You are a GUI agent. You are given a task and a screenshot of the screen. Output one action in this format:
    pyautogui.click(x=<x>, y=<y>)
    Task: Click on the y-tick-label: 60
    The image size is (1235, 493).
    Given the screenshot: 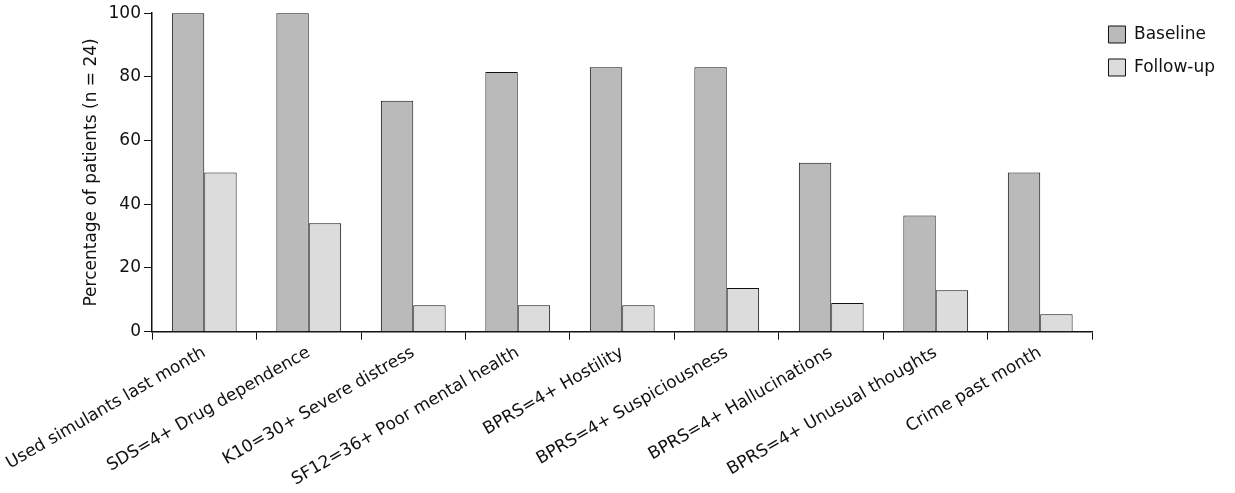 What is the action you would take?
    pyautogui.click(x=130, y=139)
    